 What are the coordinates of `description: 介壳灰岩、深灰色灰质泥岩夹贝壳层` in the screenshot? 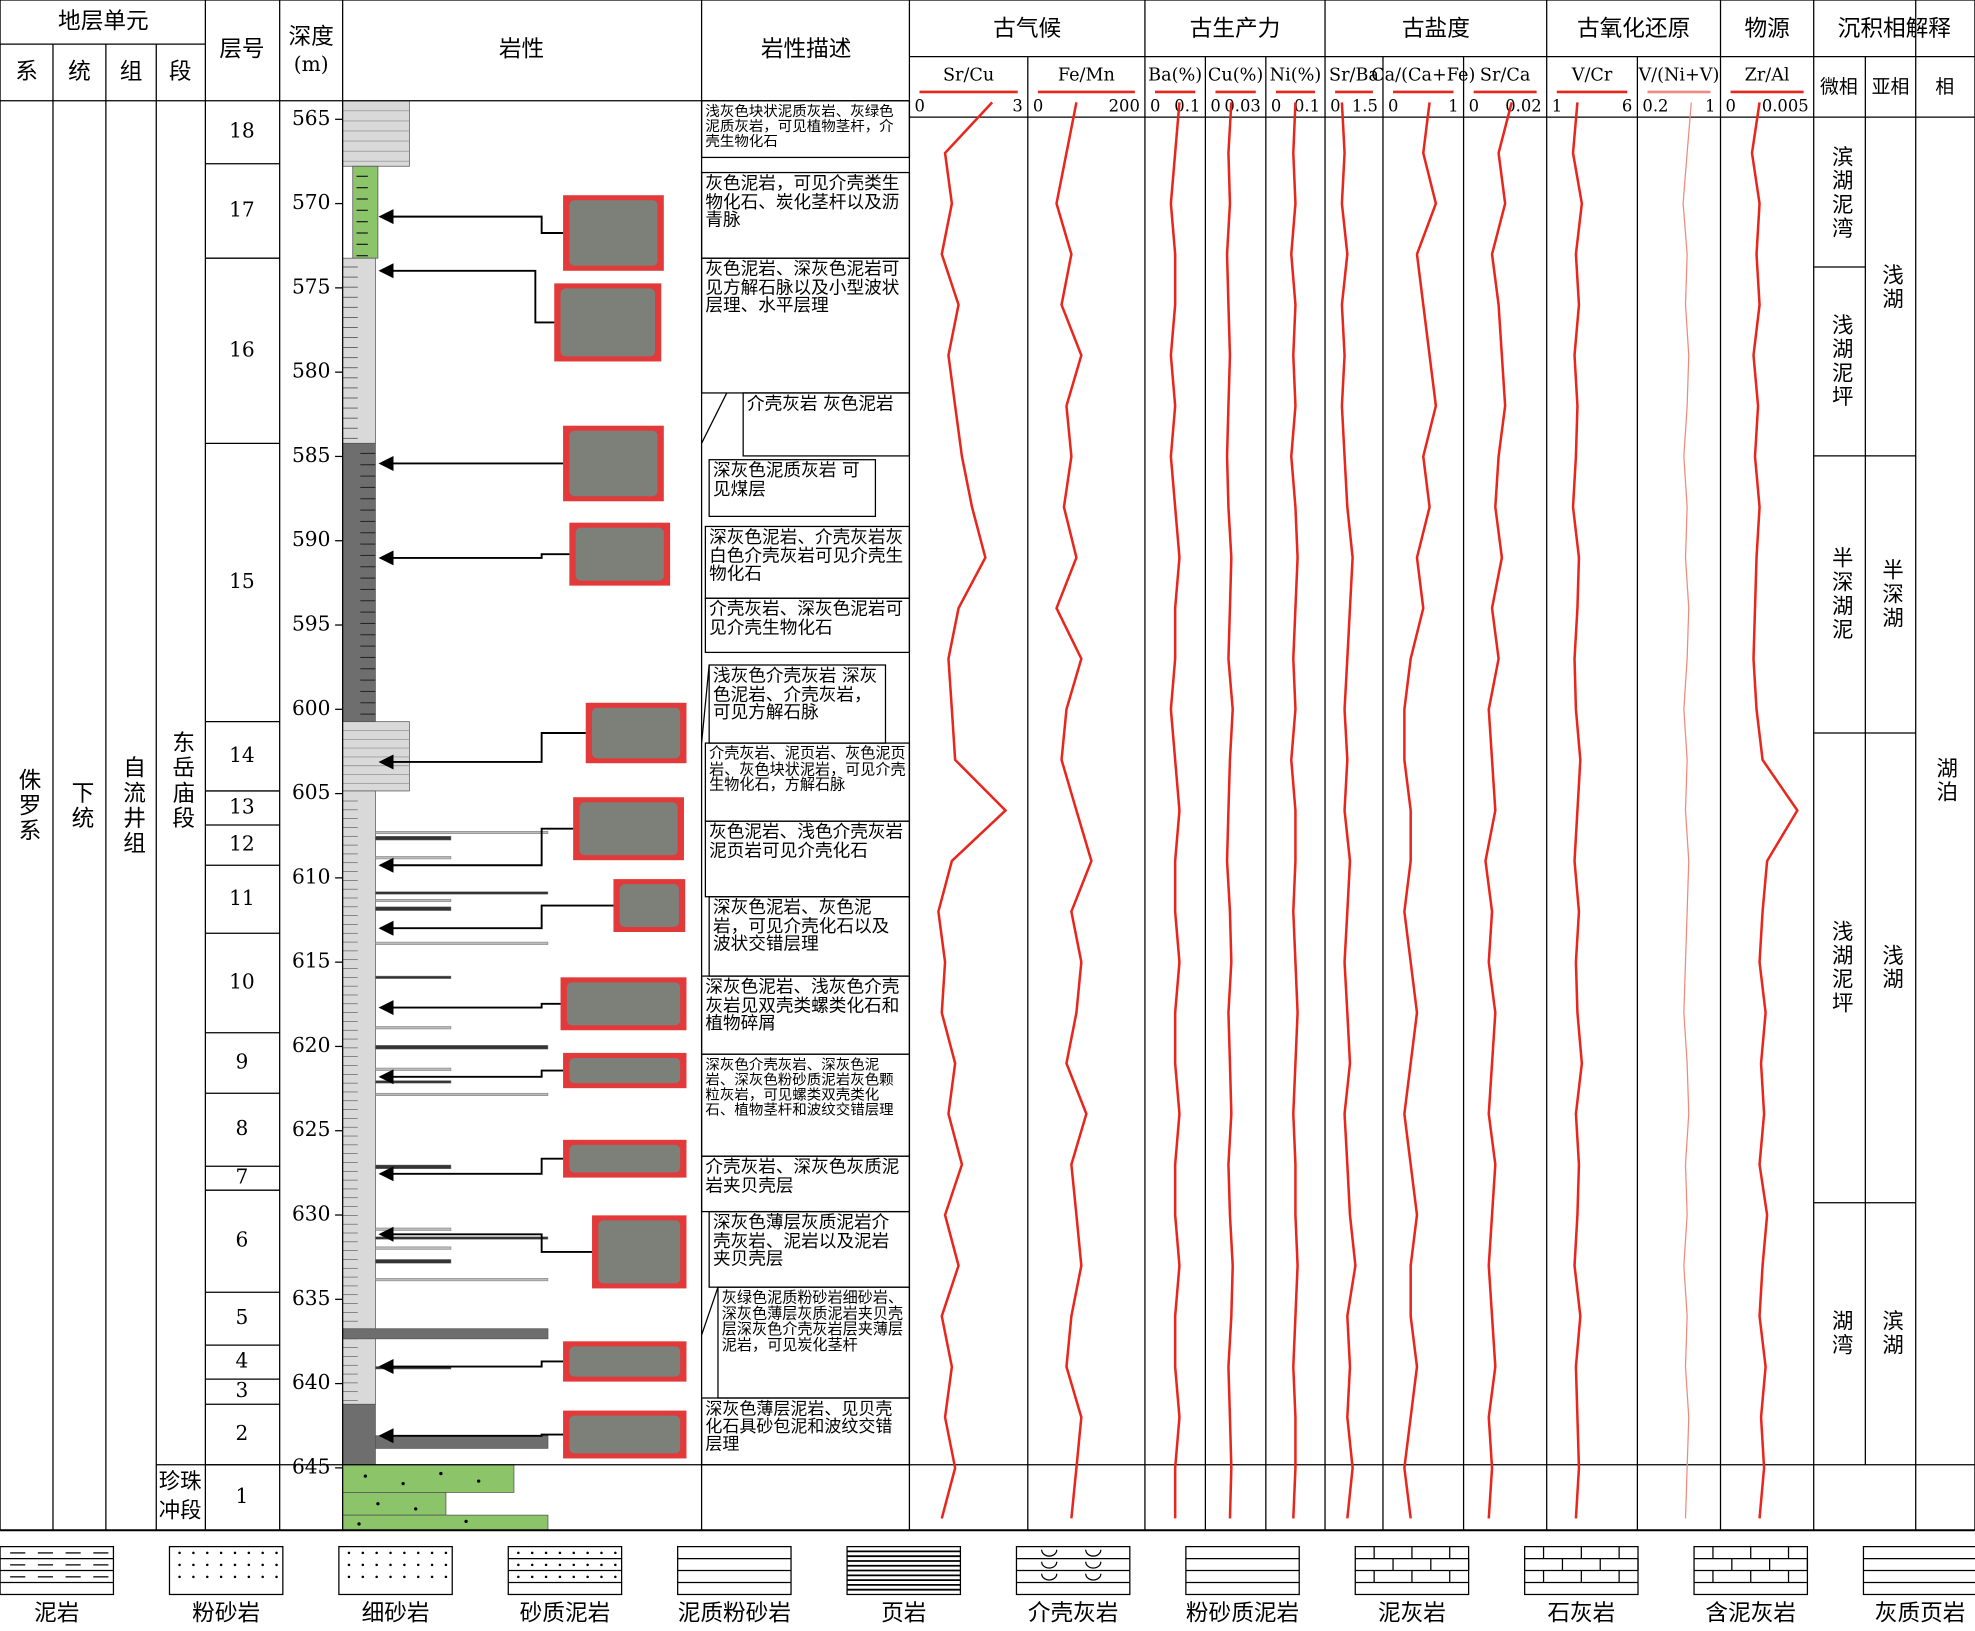 It's located at (802, 1177).